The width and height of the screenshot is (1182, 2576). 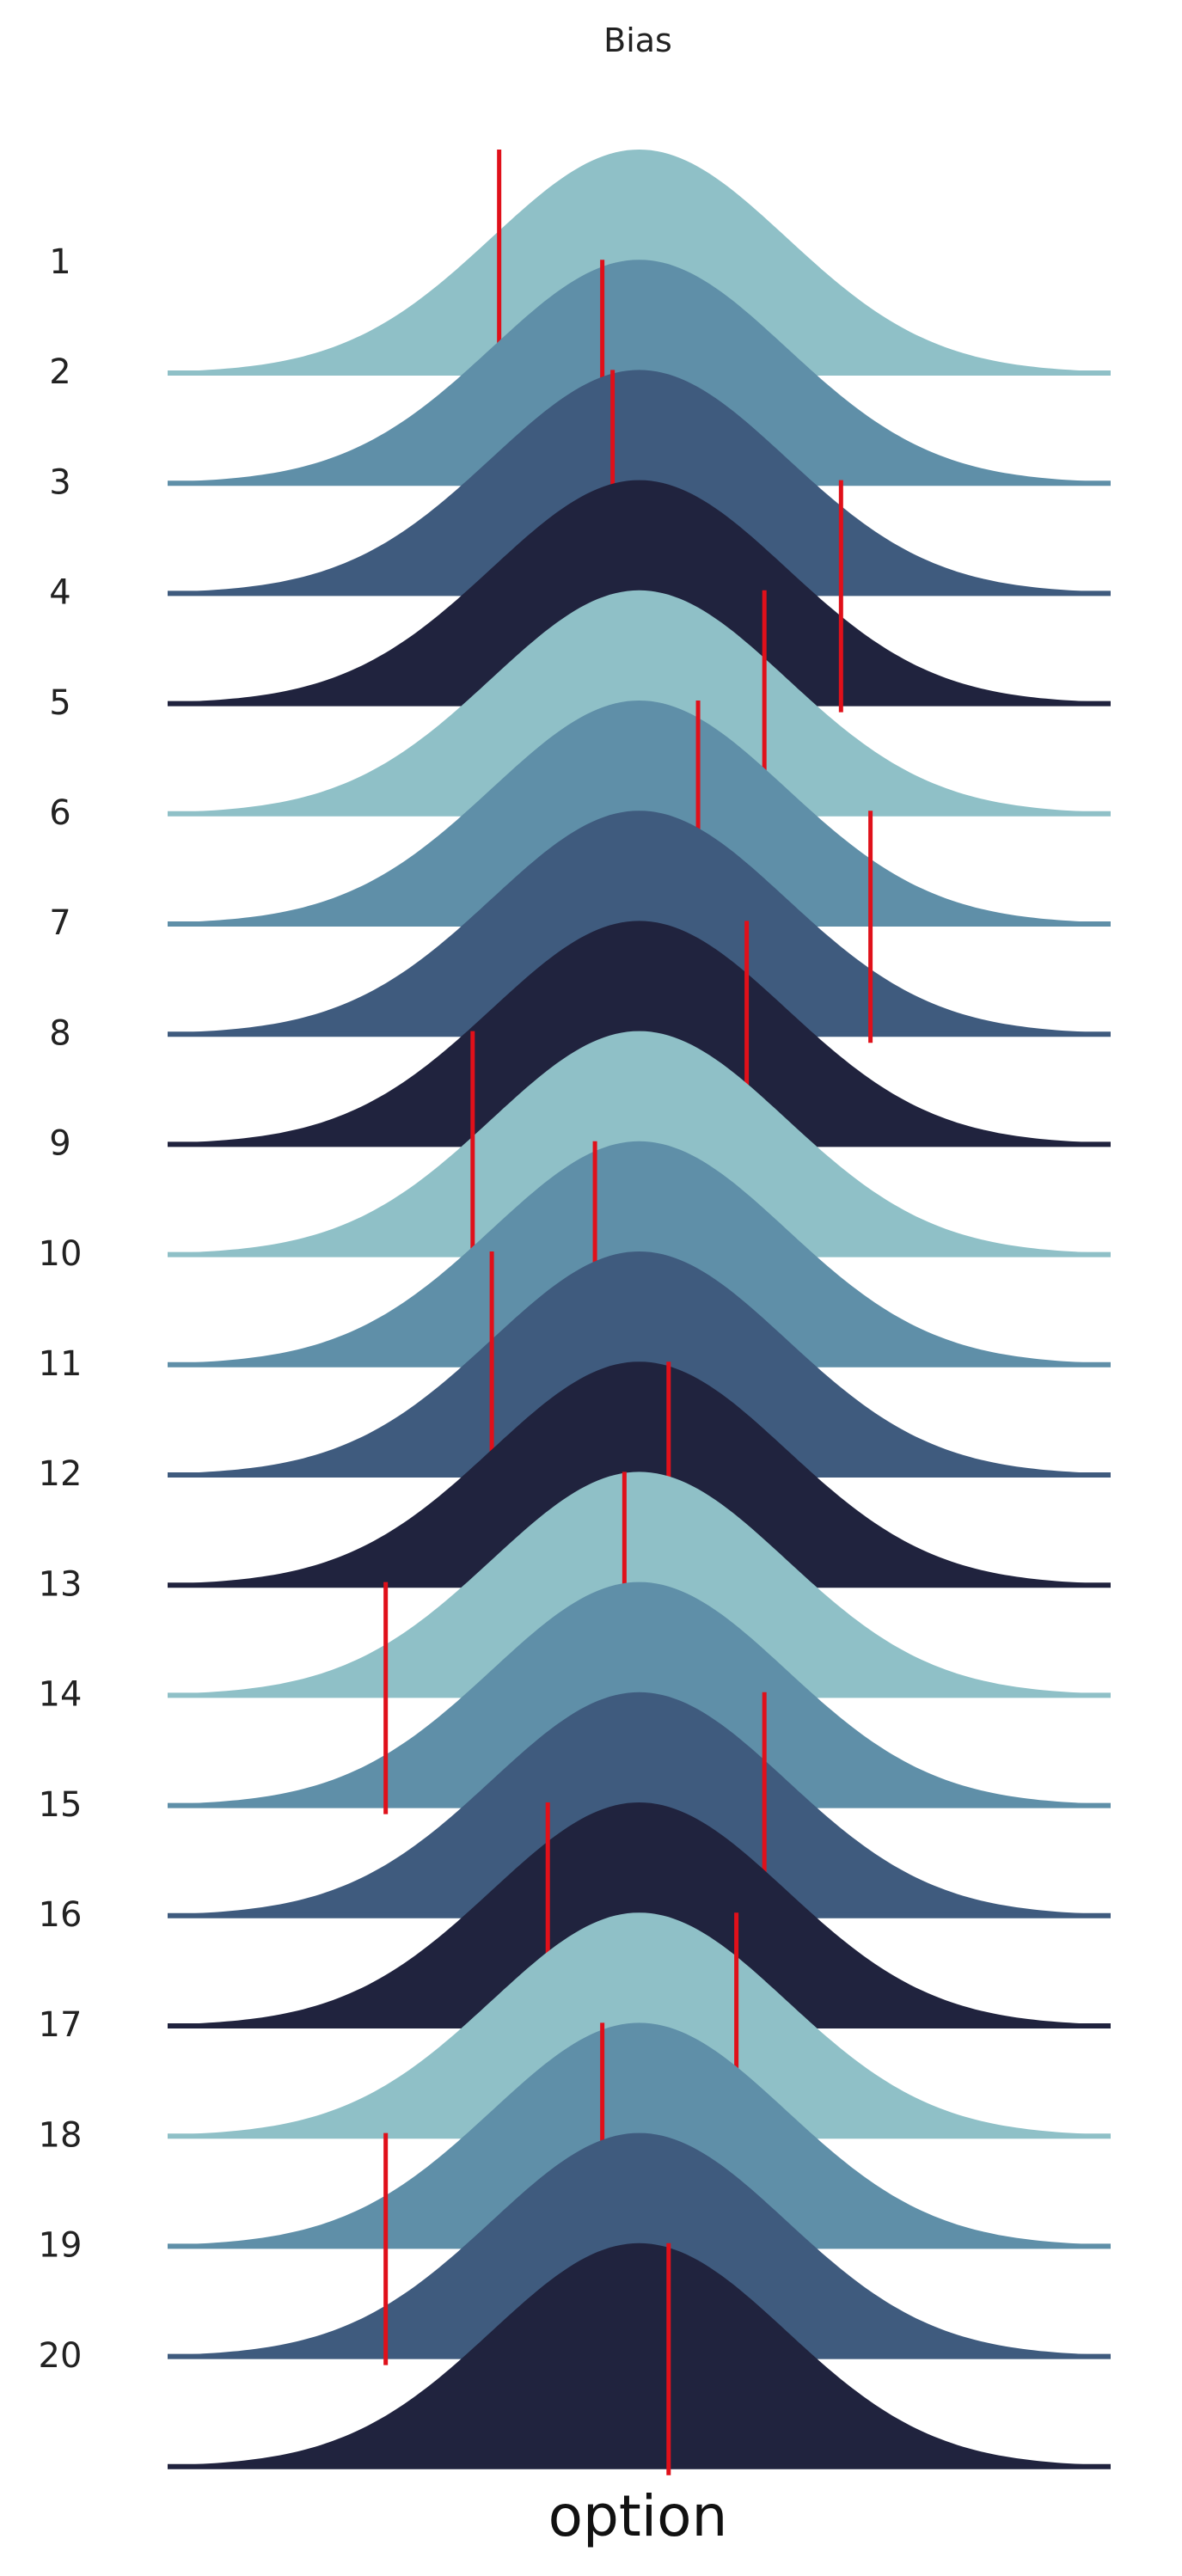 I want to click on y-tick-label-9: 9, so click(x=59, y=1144).